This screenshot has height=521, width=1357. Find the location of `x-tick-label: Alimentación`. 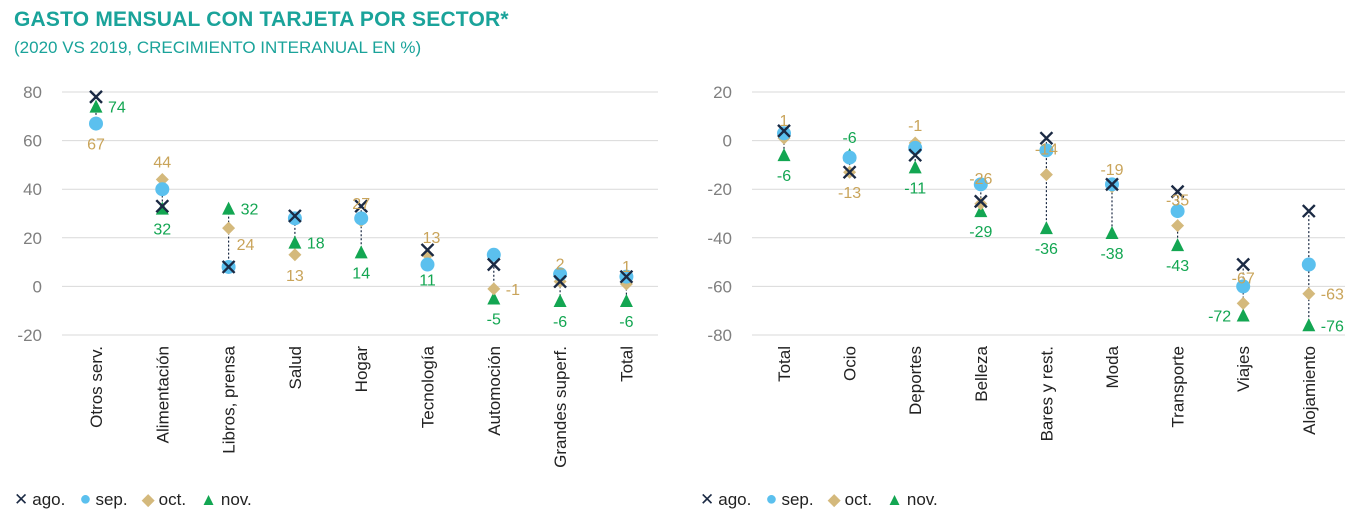

x-tick-label: Alimentación is located at coordinates (162, 394).